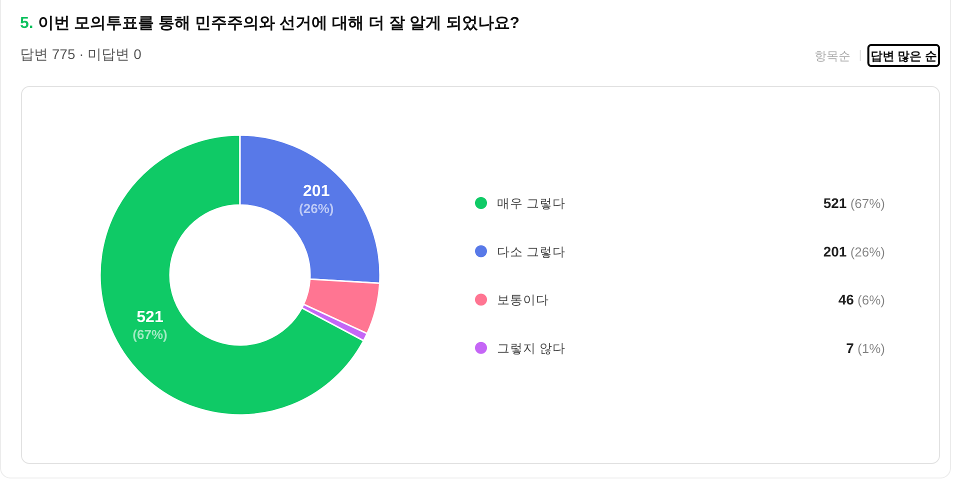  What do you see at coordinates (81, 54) in the screenshot?
I see `subtitle: 답변 775 · 미답변 0` at bounding box center [81, 54].